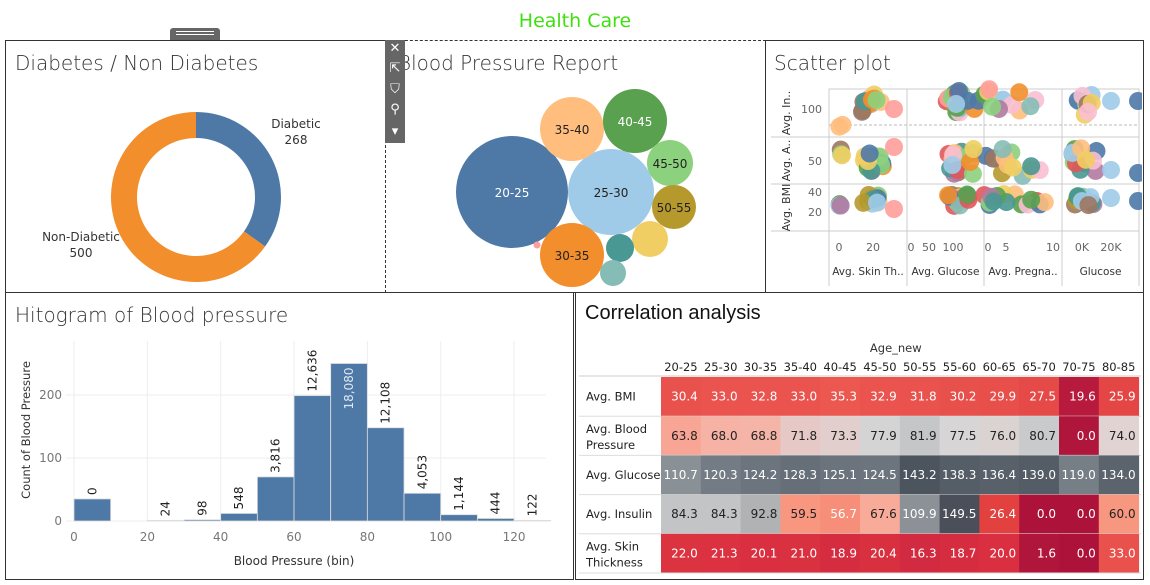 This screenshot has width=1150, height=585. I want to click on scatter-col-tick: 0, so click(911, 247).